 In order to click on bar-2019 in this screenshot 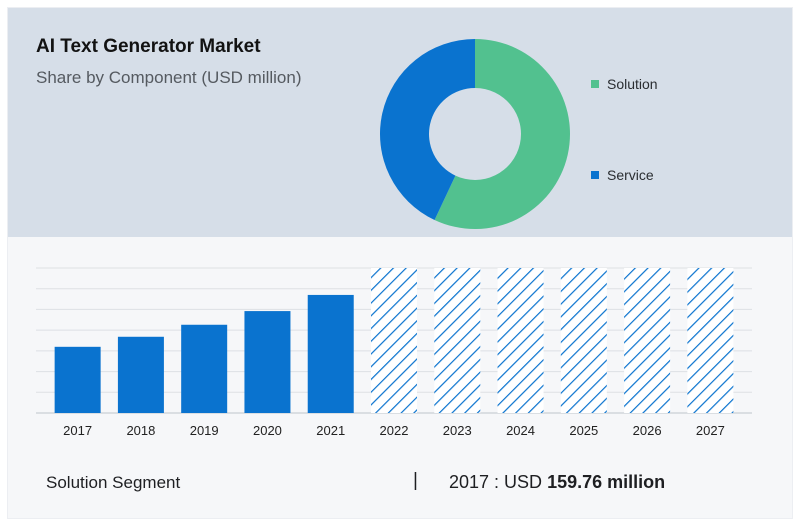, I will do `click(204, 368)`.